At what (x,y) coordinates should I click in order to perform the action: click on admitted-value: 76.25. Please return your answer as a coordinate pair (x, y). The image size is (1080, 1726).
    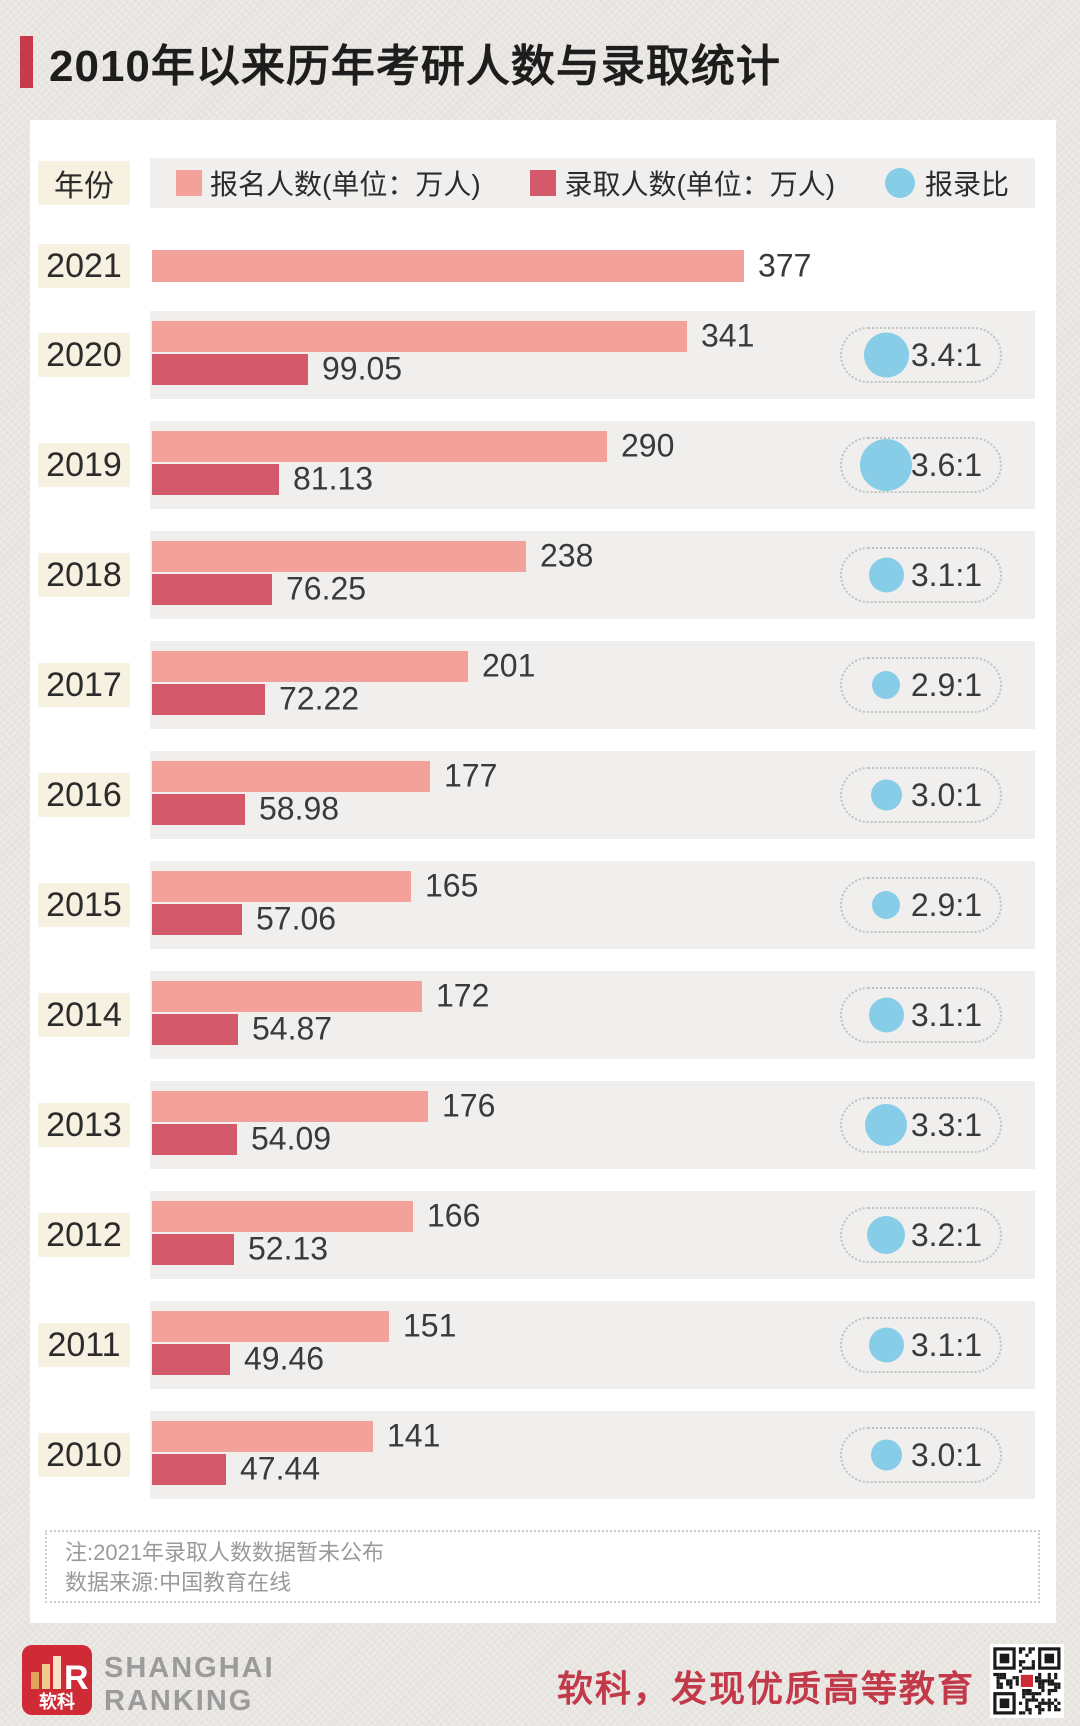
    Looking at the image, I should click on (326, 588).